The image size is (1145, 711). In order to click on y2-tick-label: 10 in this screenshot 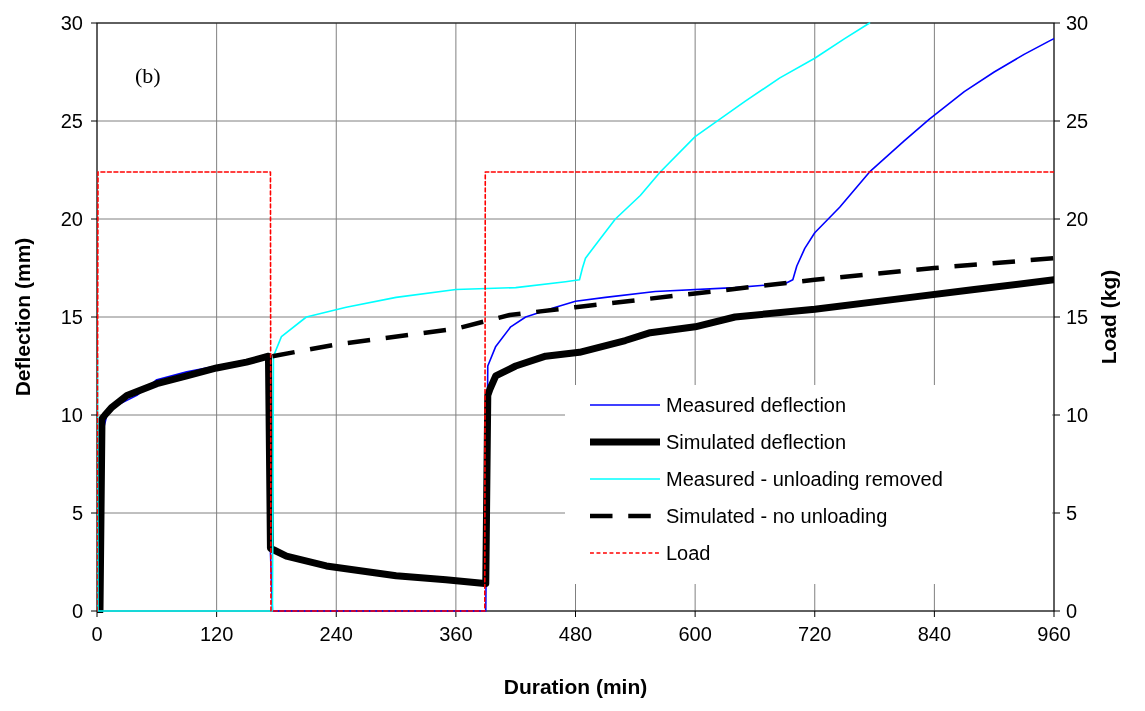, I will do `click(1077, 415)`.